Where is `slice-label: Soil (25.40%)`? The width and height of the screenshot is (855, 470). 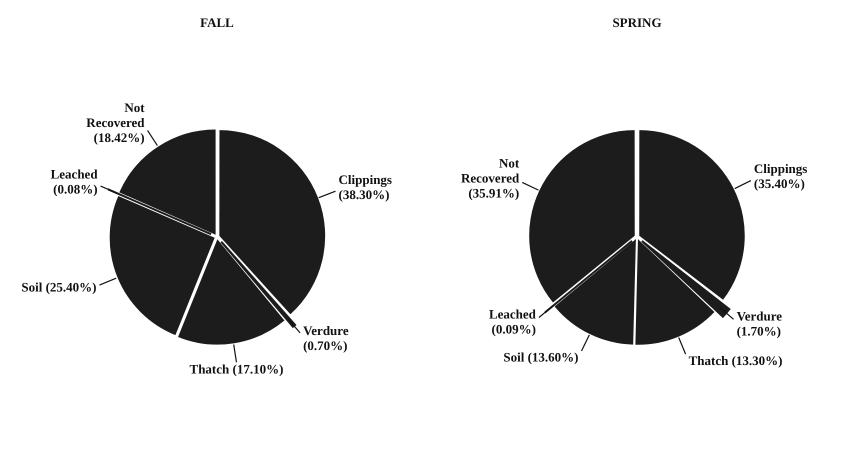 slice-label: Soil (25.40%) is located at coordinates (59, 286).